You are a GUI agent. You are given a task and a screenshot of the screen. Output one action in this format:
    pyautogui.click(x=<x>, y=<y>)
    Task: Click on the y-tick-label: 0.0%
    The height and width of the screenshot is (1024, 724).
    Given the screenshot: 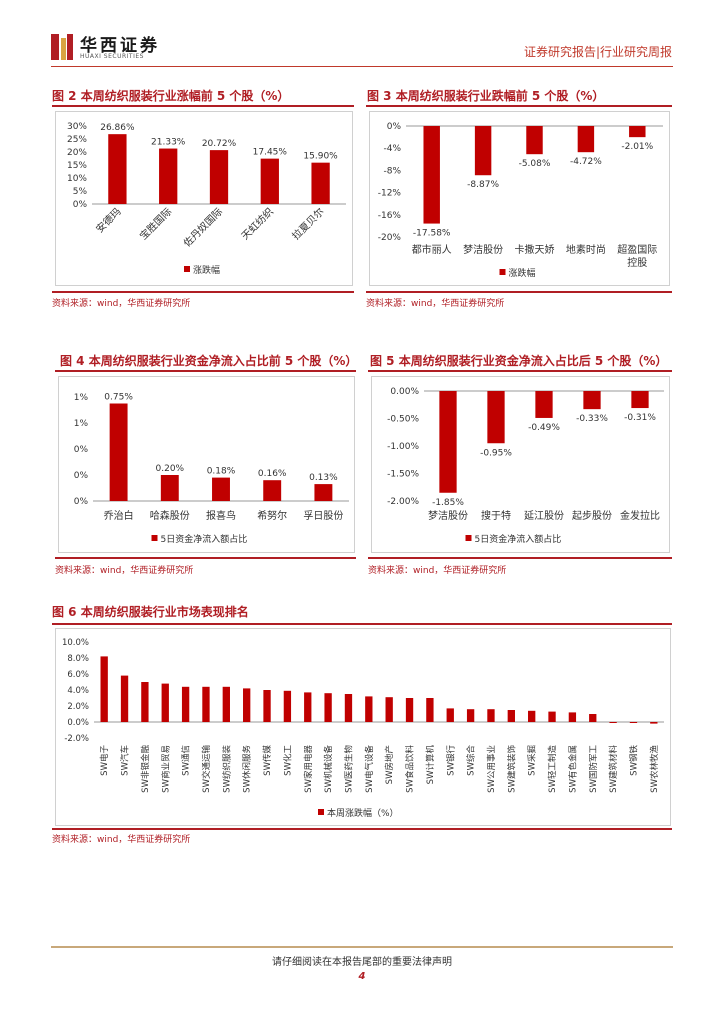 What is the action you would take?
    pyautogui.click(x=78, y=723)
    